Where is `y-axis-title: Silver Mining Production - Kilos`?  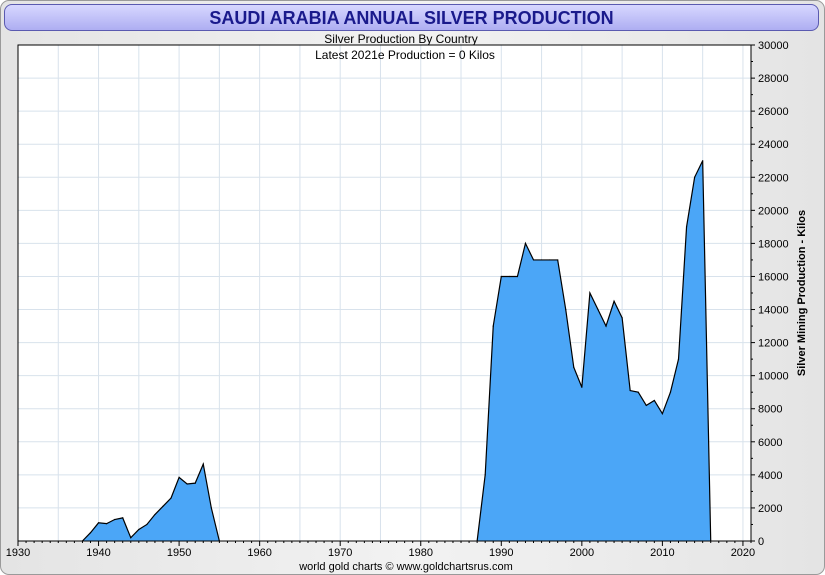 y-axis-title: Silver Mining Production - Kilos is located at coordinates (802, 293).